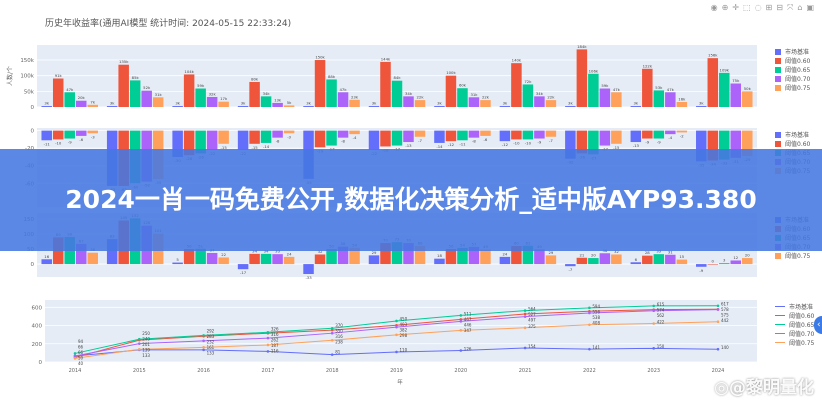  I want to click on point-value-label: 347, so click(468, 330).